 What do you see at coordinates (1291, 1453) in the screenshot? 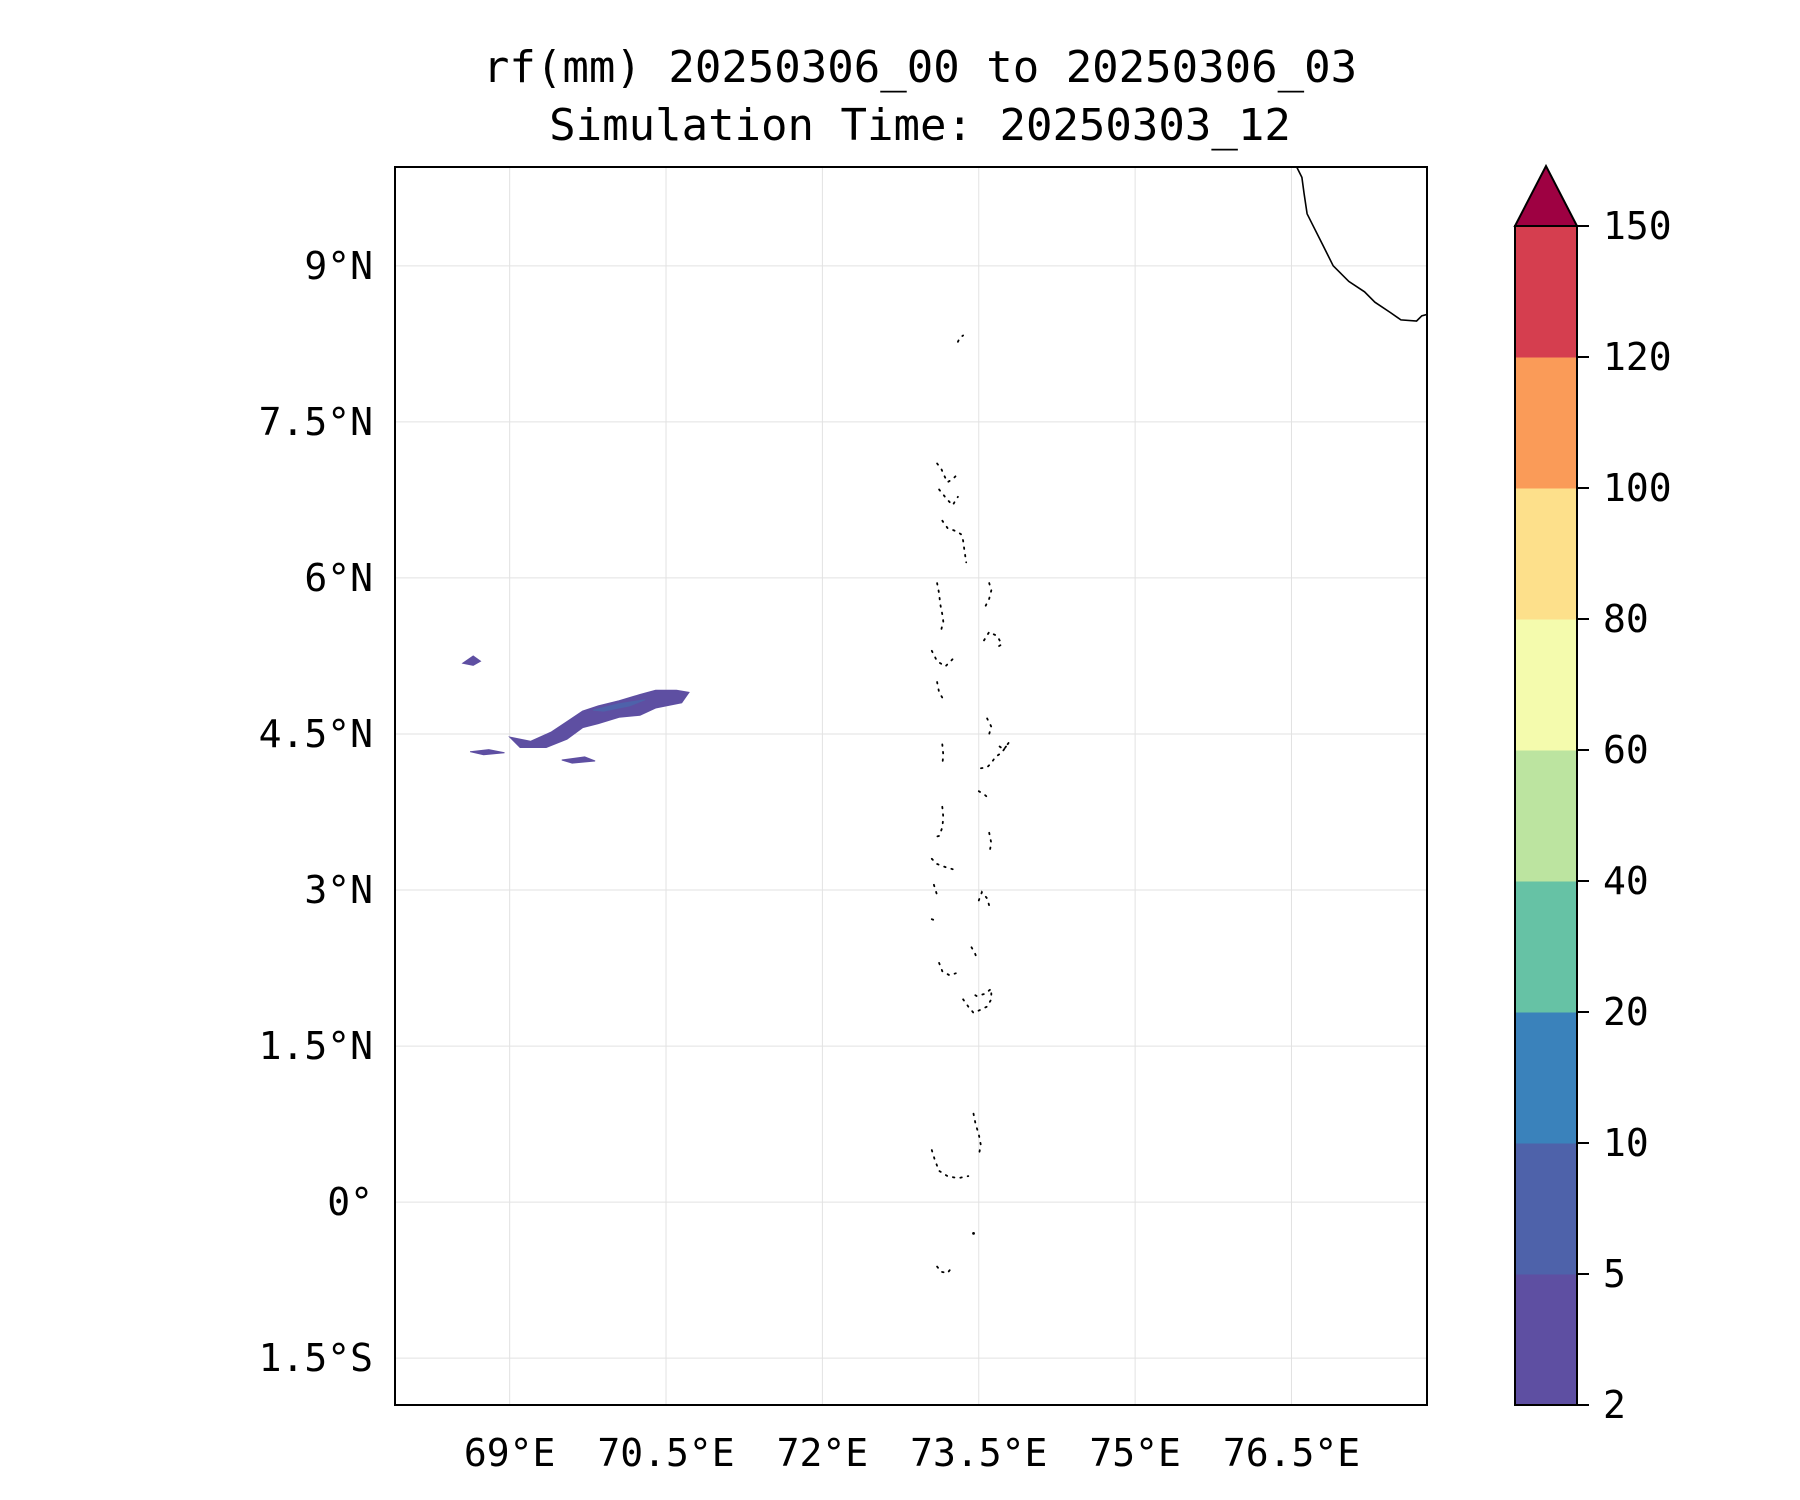
I see `lon-tick-label: 76.5°E` at bounding box center [1291, 1453].